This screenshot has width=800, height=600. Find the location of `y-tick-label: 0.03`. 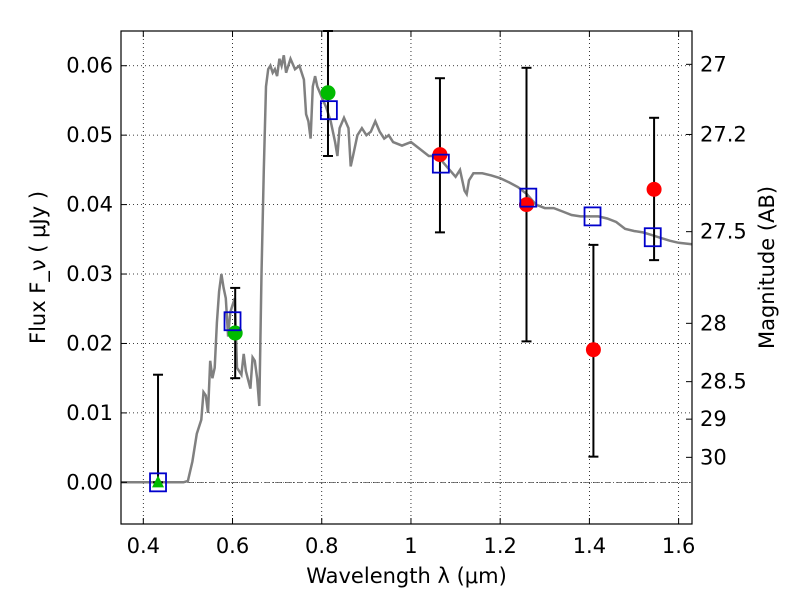

y-tick-label: 0.03 is located at coordinates (89, 274).